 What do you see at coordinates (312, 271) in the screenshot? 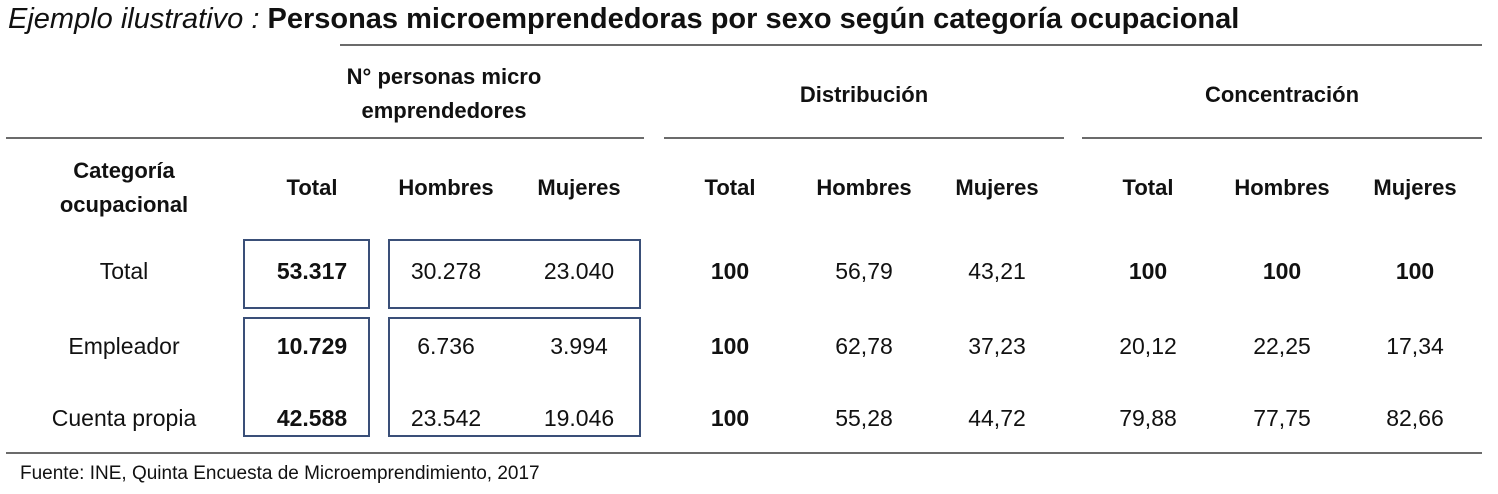
I see `cell-count-total: 53.317` at bounding box center [312, 271].